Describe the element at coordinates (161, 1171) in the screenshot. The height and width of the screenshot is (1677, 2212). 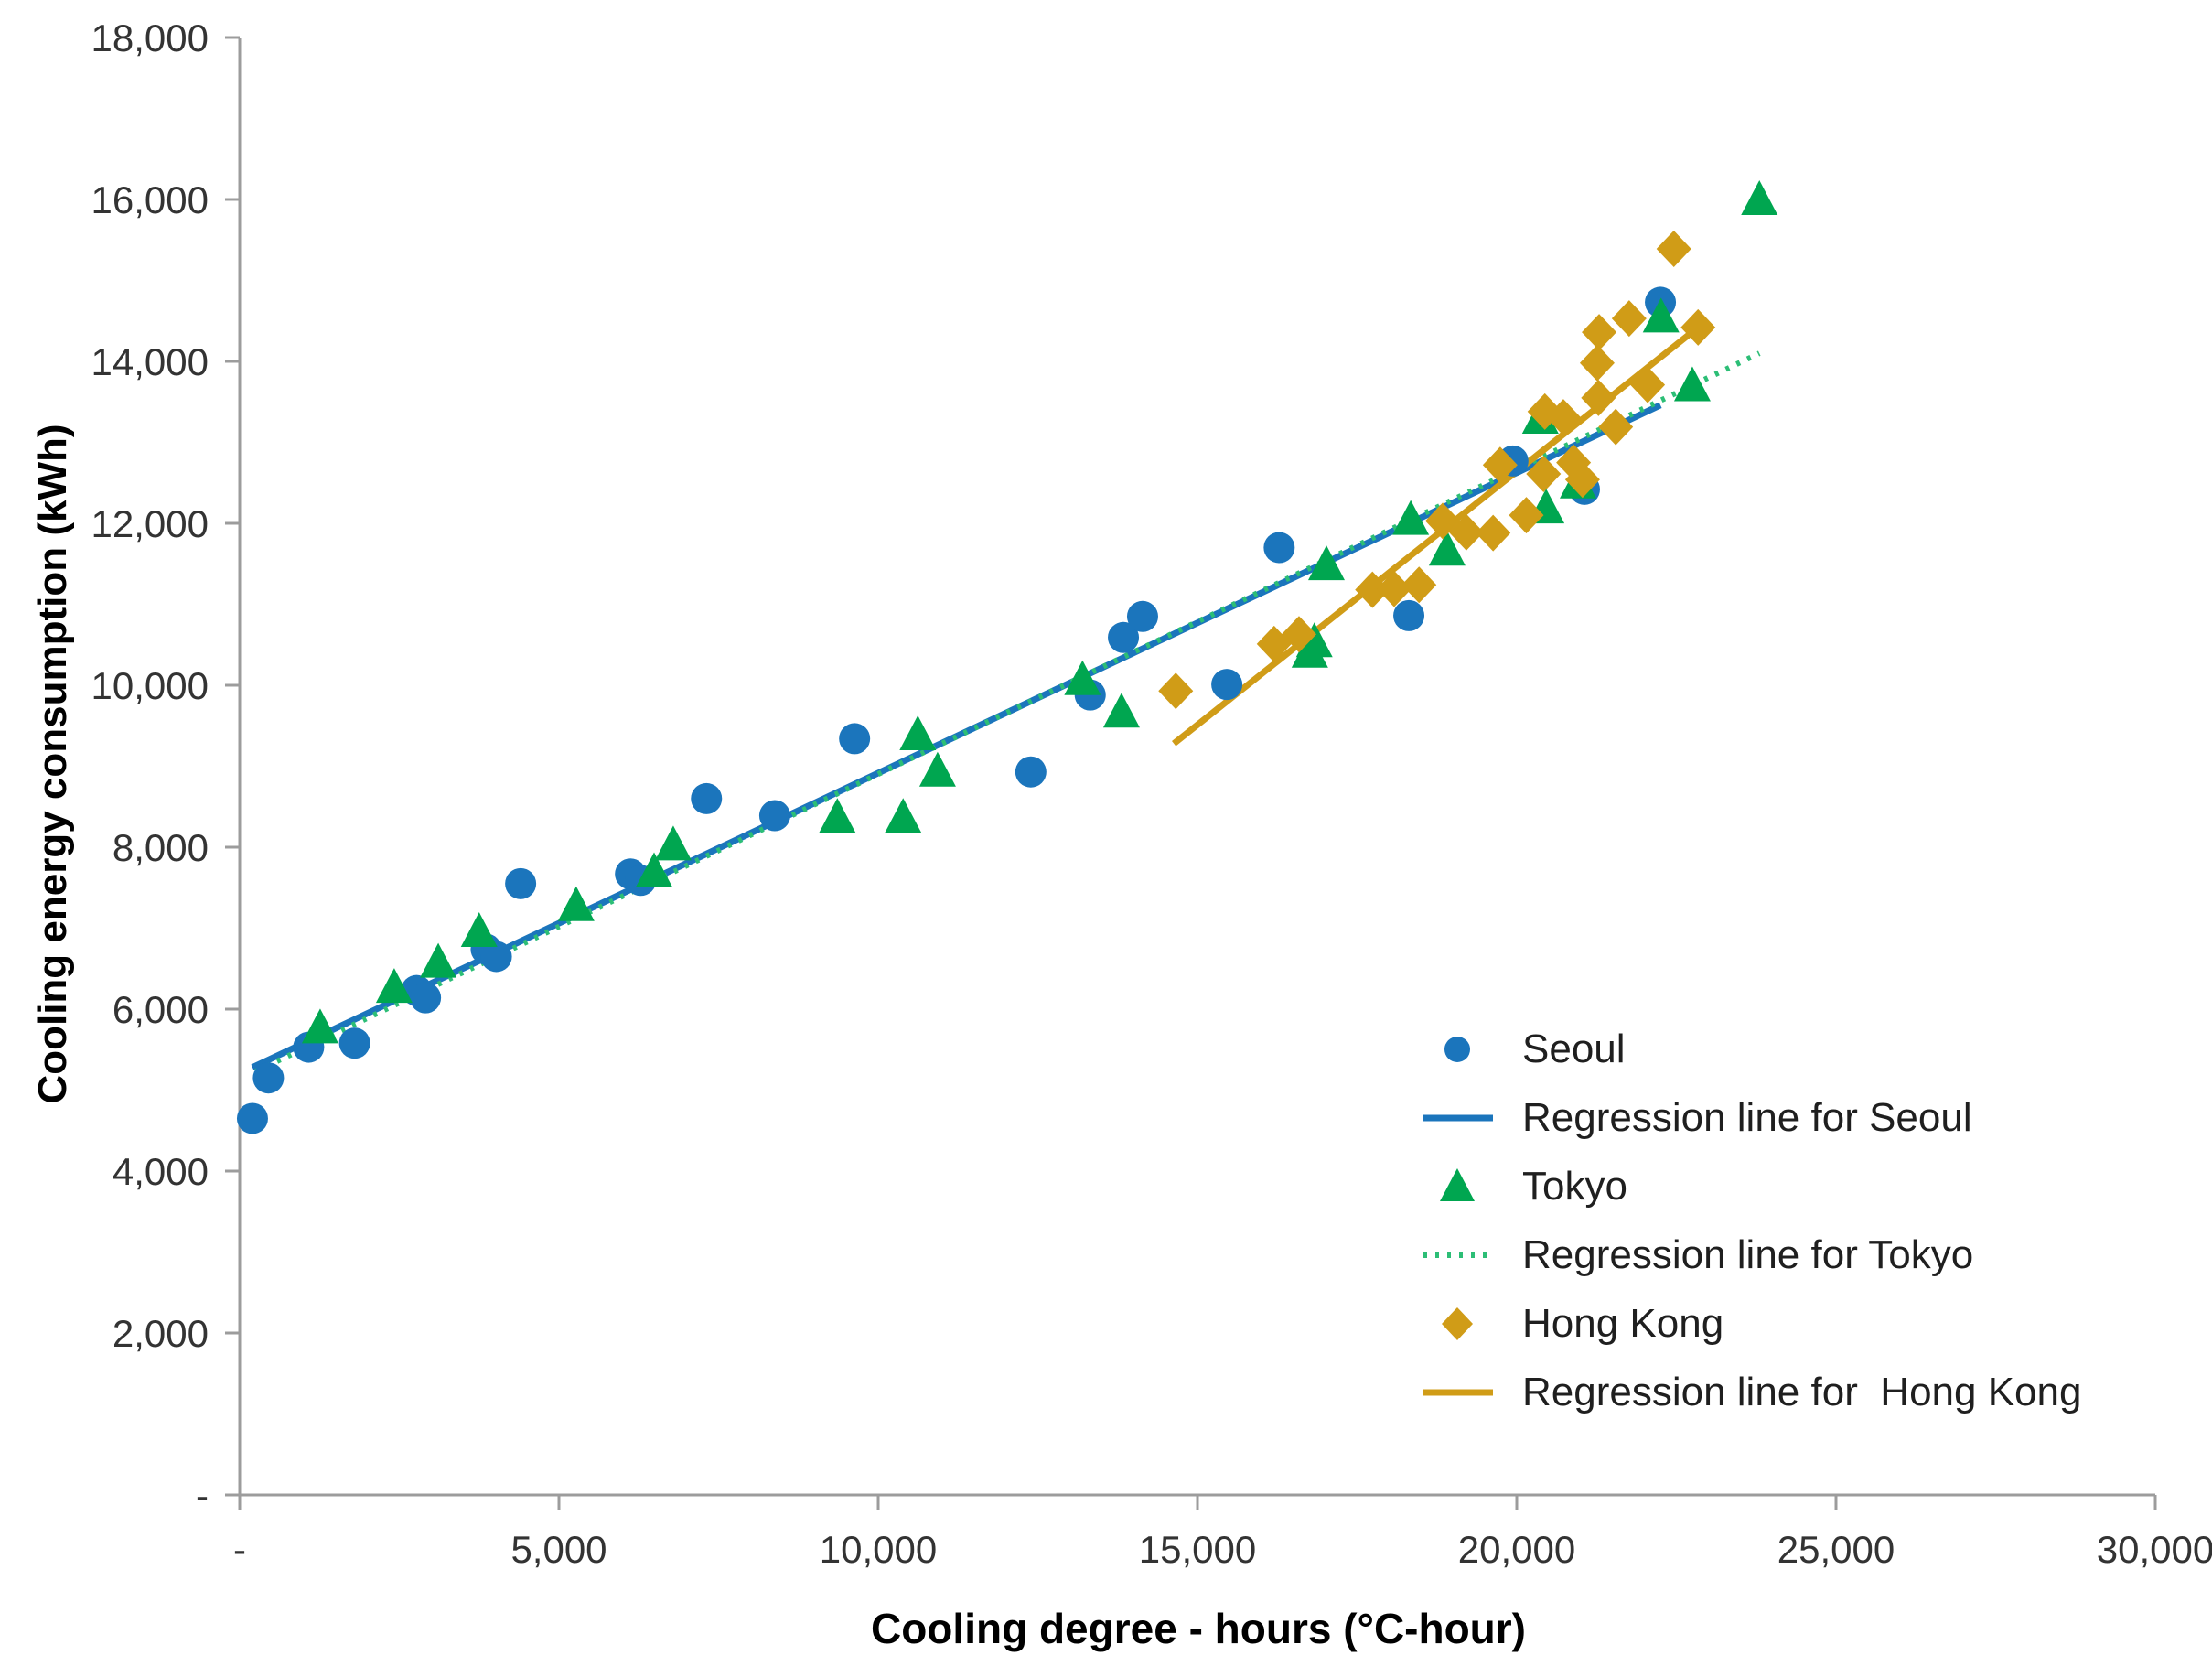
I see `y-tick-label: 4,000` at that location.